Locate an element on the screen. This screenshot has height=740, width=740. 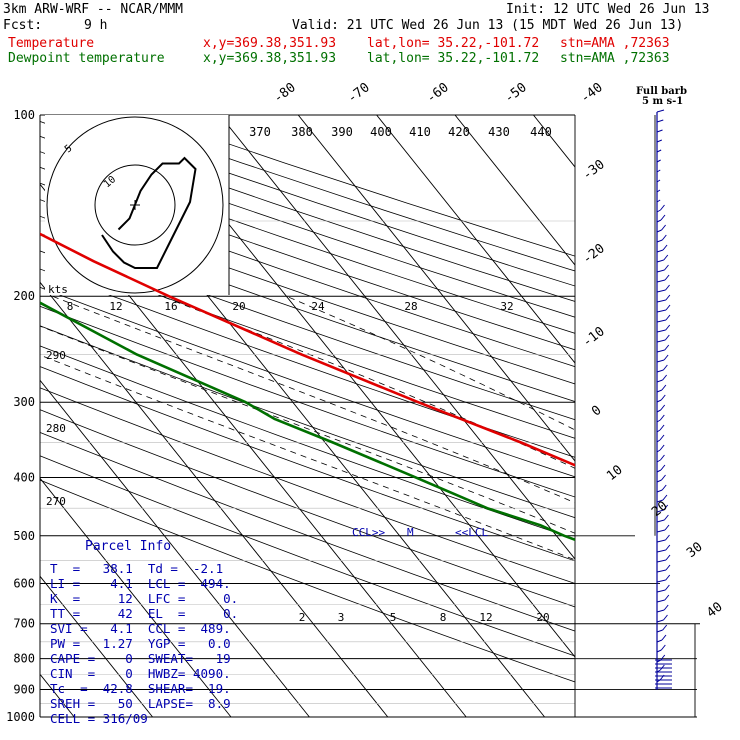
hodograph-ring-label: 5 is located at coordinates (69, 149).